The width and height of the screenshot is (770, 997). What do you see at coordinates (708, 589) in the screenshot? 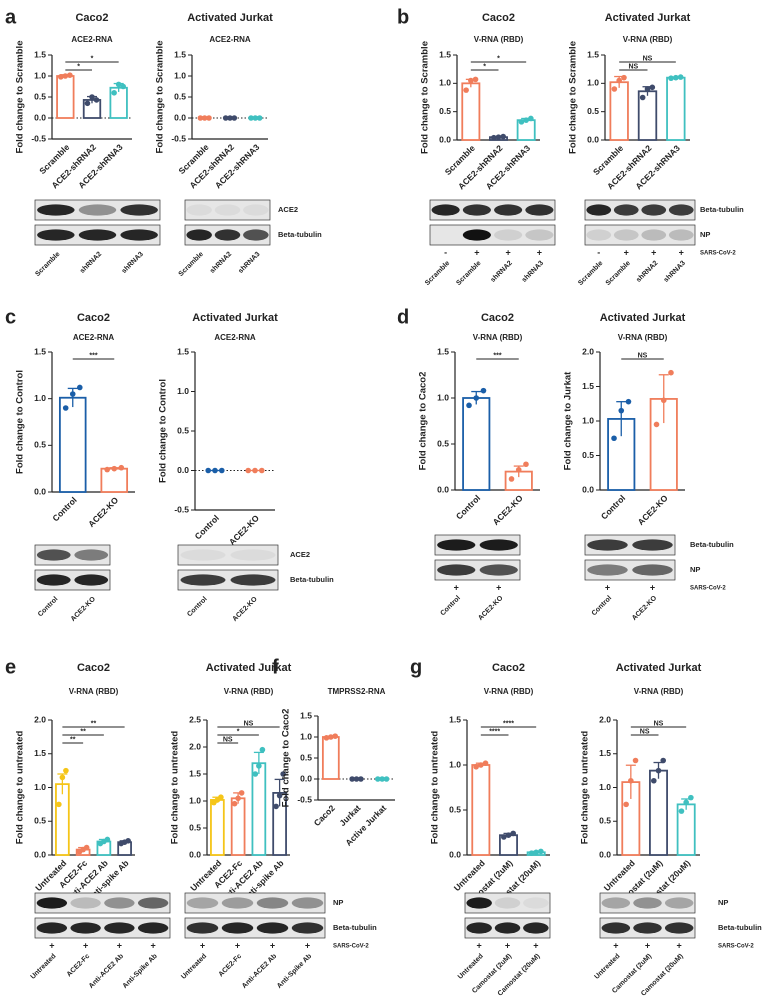
I see `blot-sign-label: SARS-CoV-2` at bounding box center [708, 589].